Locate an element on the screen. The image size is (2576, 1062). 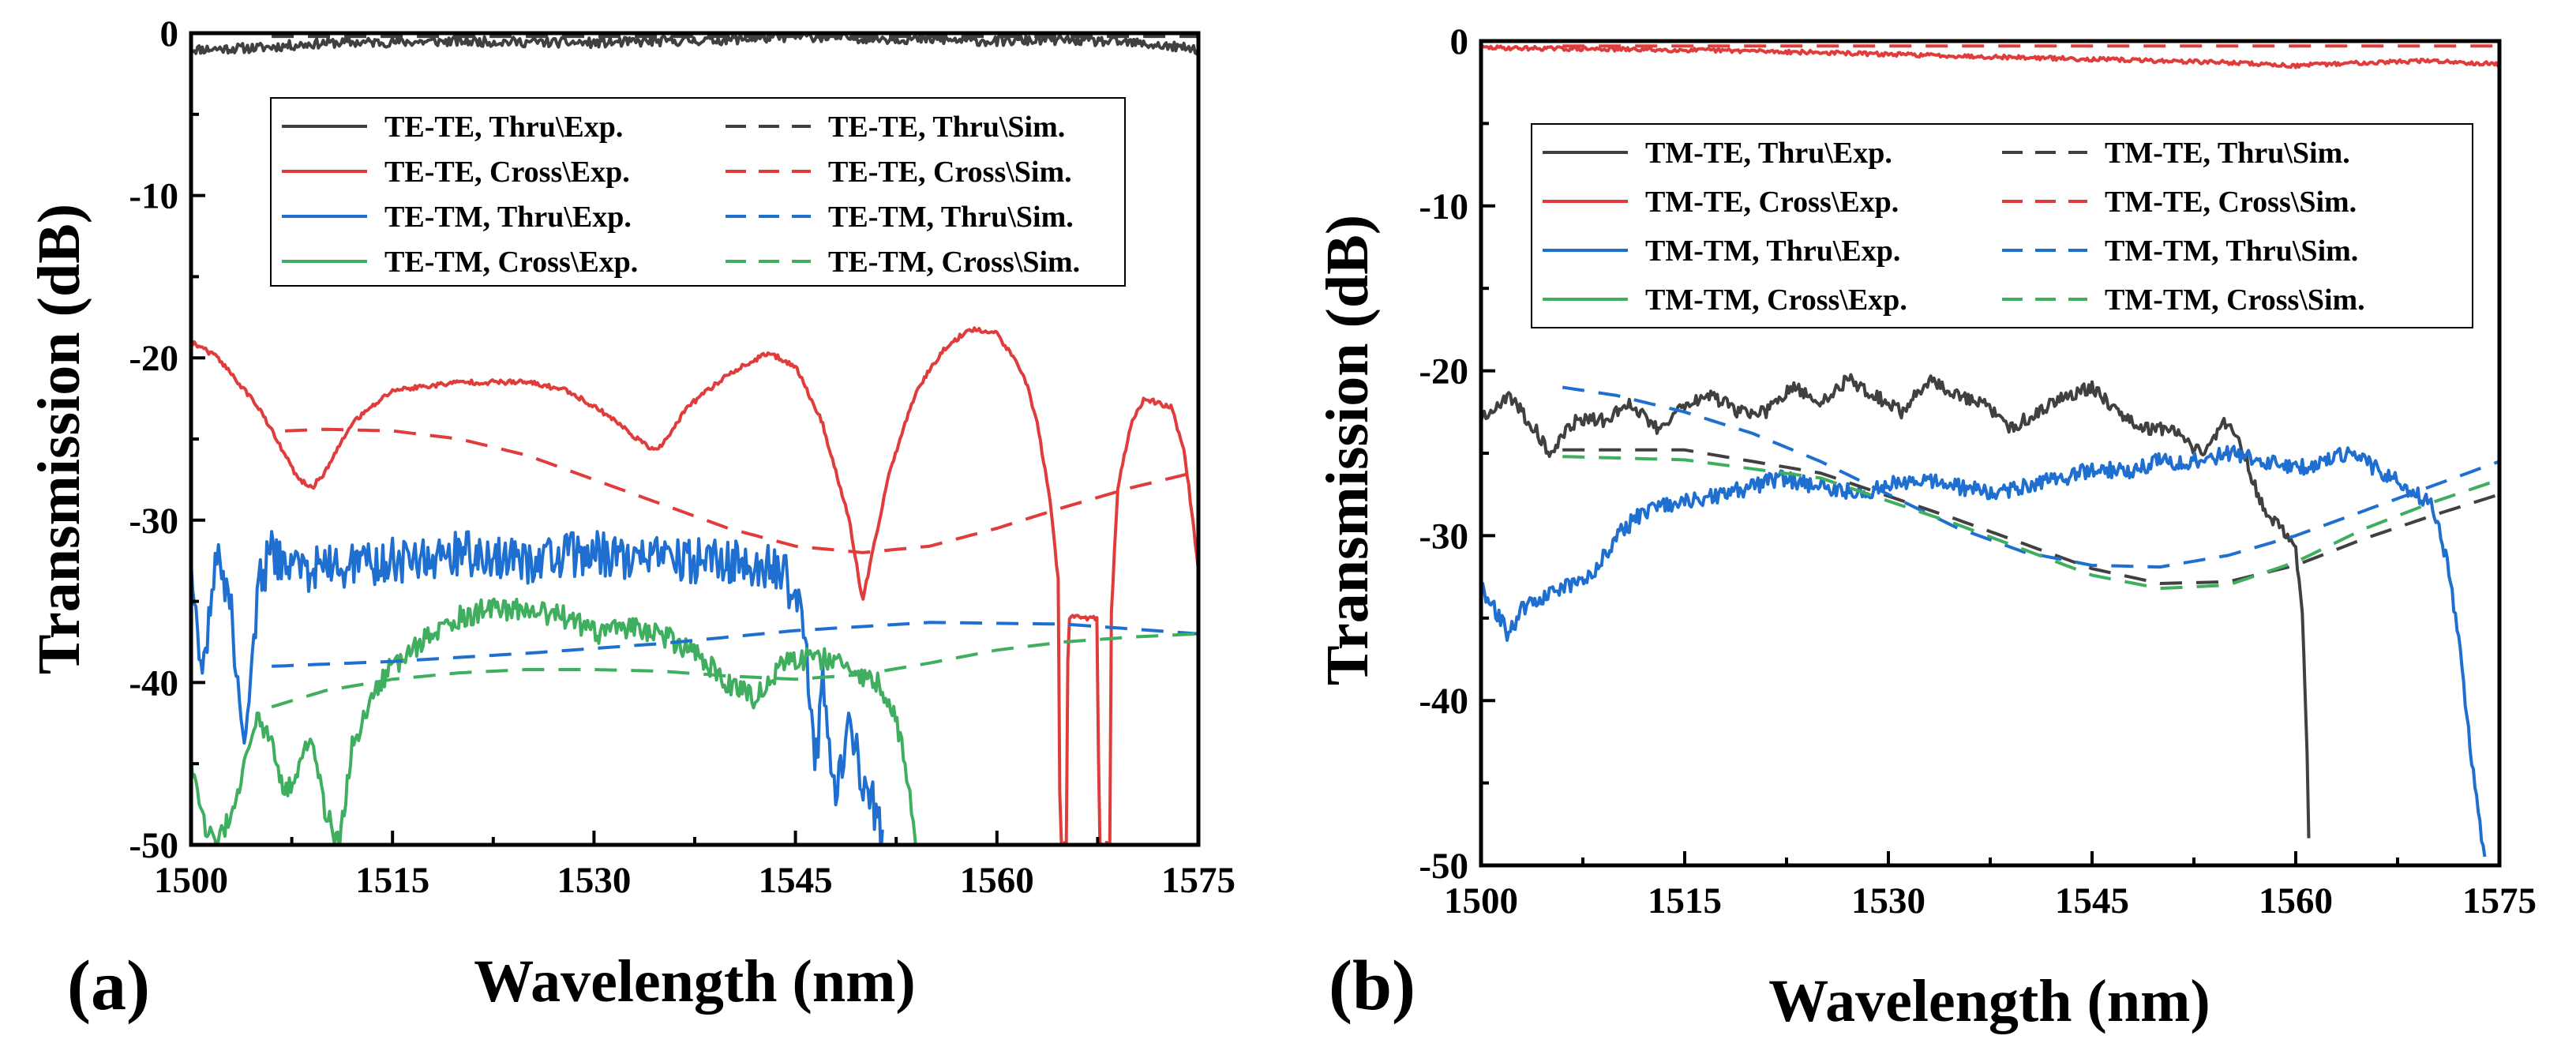
panel-b-label: (b) is located at coordinates (1372, 986).